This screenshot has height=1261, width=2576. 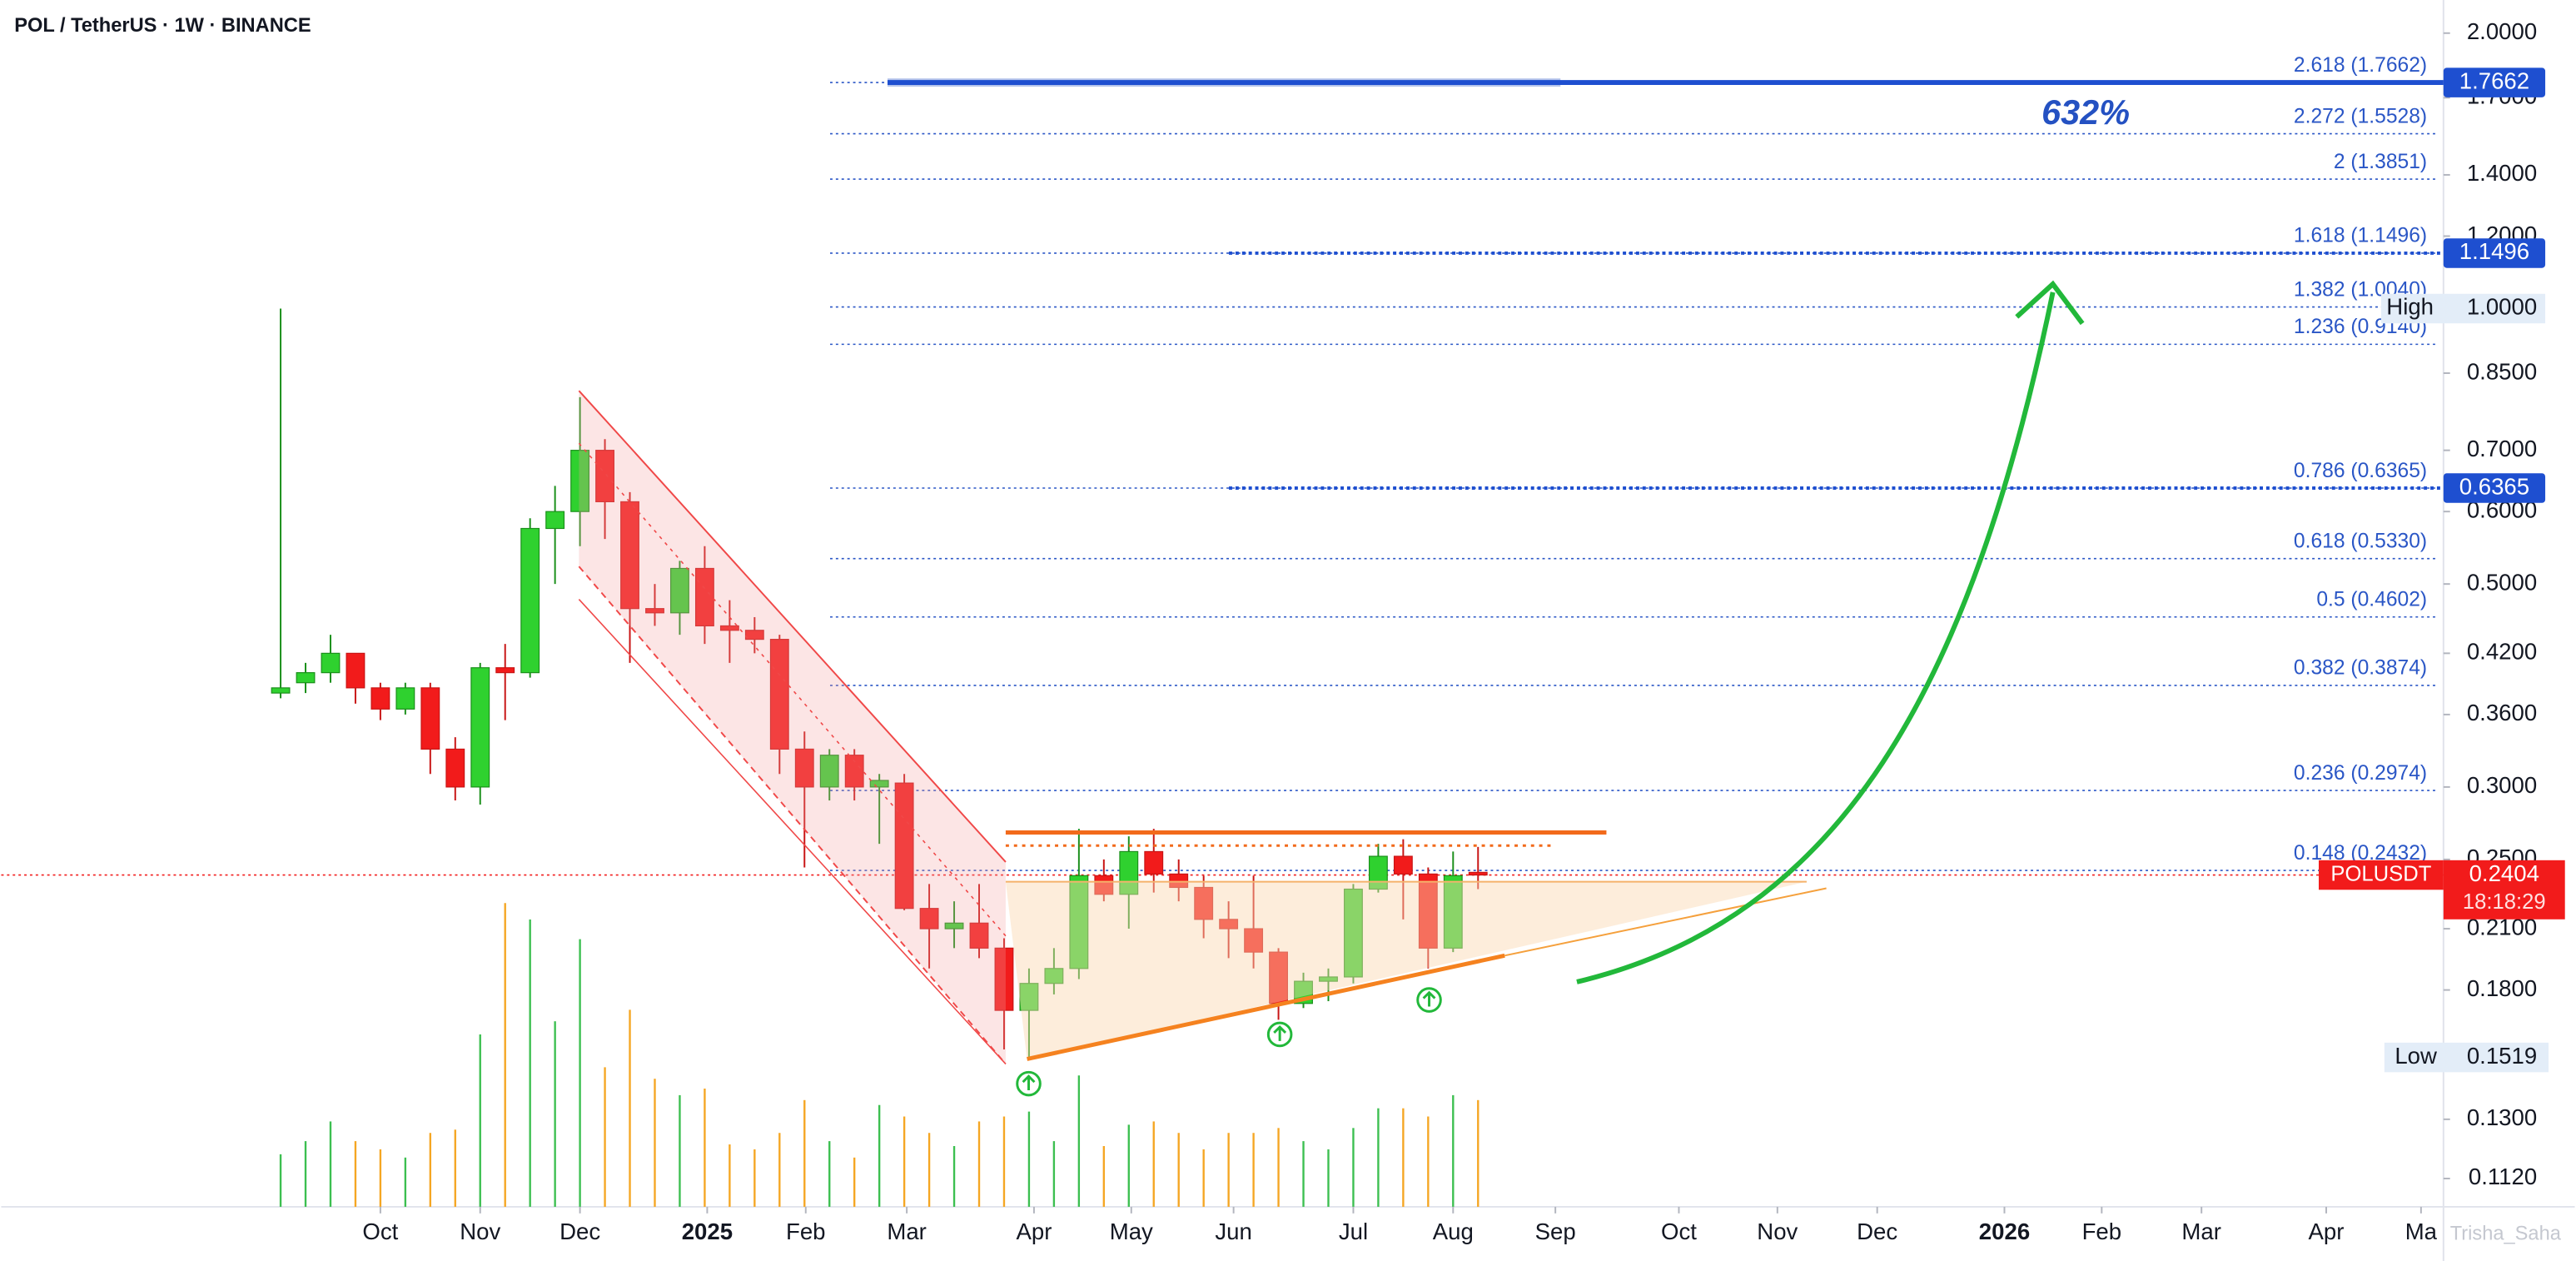 What do you see at coordinates (1453, 1231) in the screenshot?
I see `x-tick-label: Aug` at bounding box center [1453, 1231].